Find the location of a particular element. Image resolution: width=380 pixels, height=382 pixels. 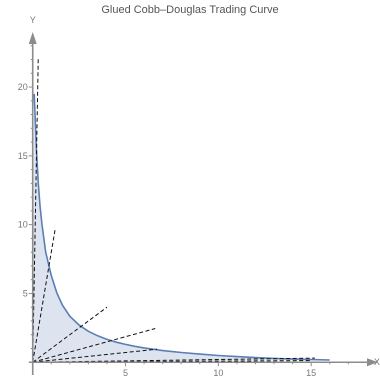

y-tick-label-2: 10 is located at coordinates (23, 225).